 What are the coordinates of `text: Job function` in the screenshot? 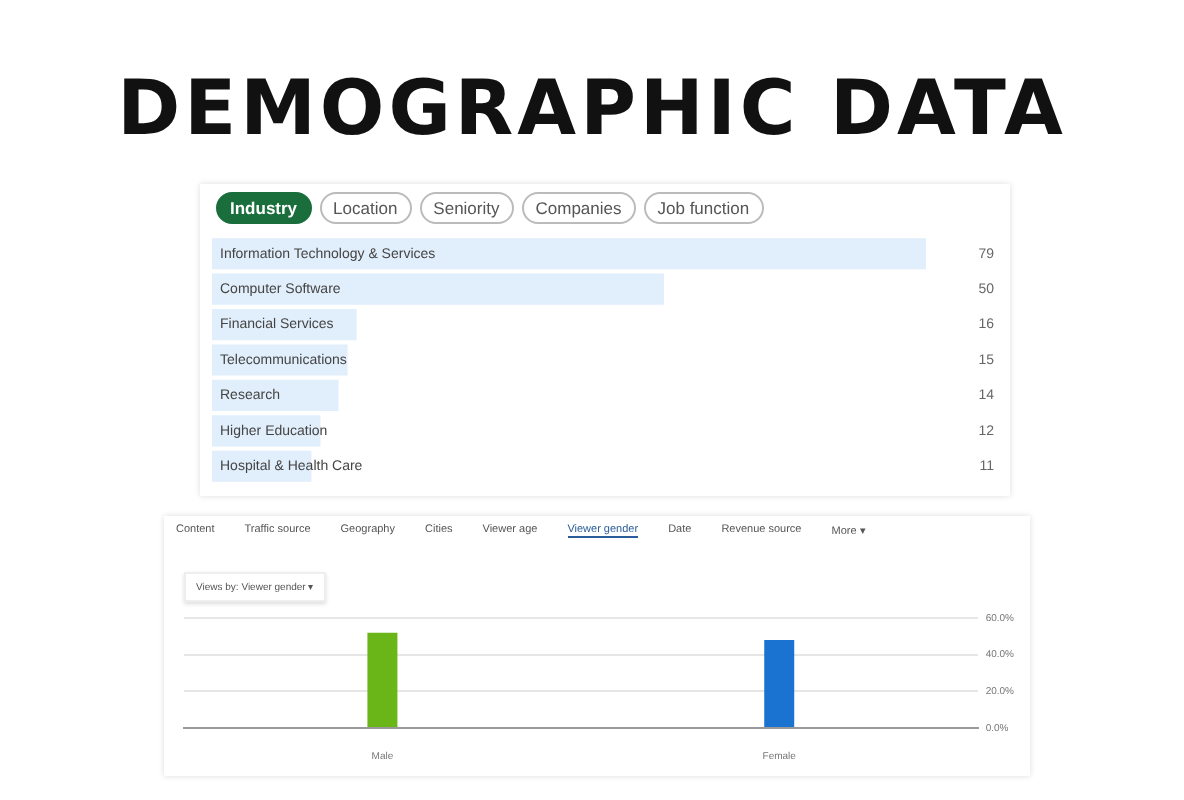 It's located at (703, 208).